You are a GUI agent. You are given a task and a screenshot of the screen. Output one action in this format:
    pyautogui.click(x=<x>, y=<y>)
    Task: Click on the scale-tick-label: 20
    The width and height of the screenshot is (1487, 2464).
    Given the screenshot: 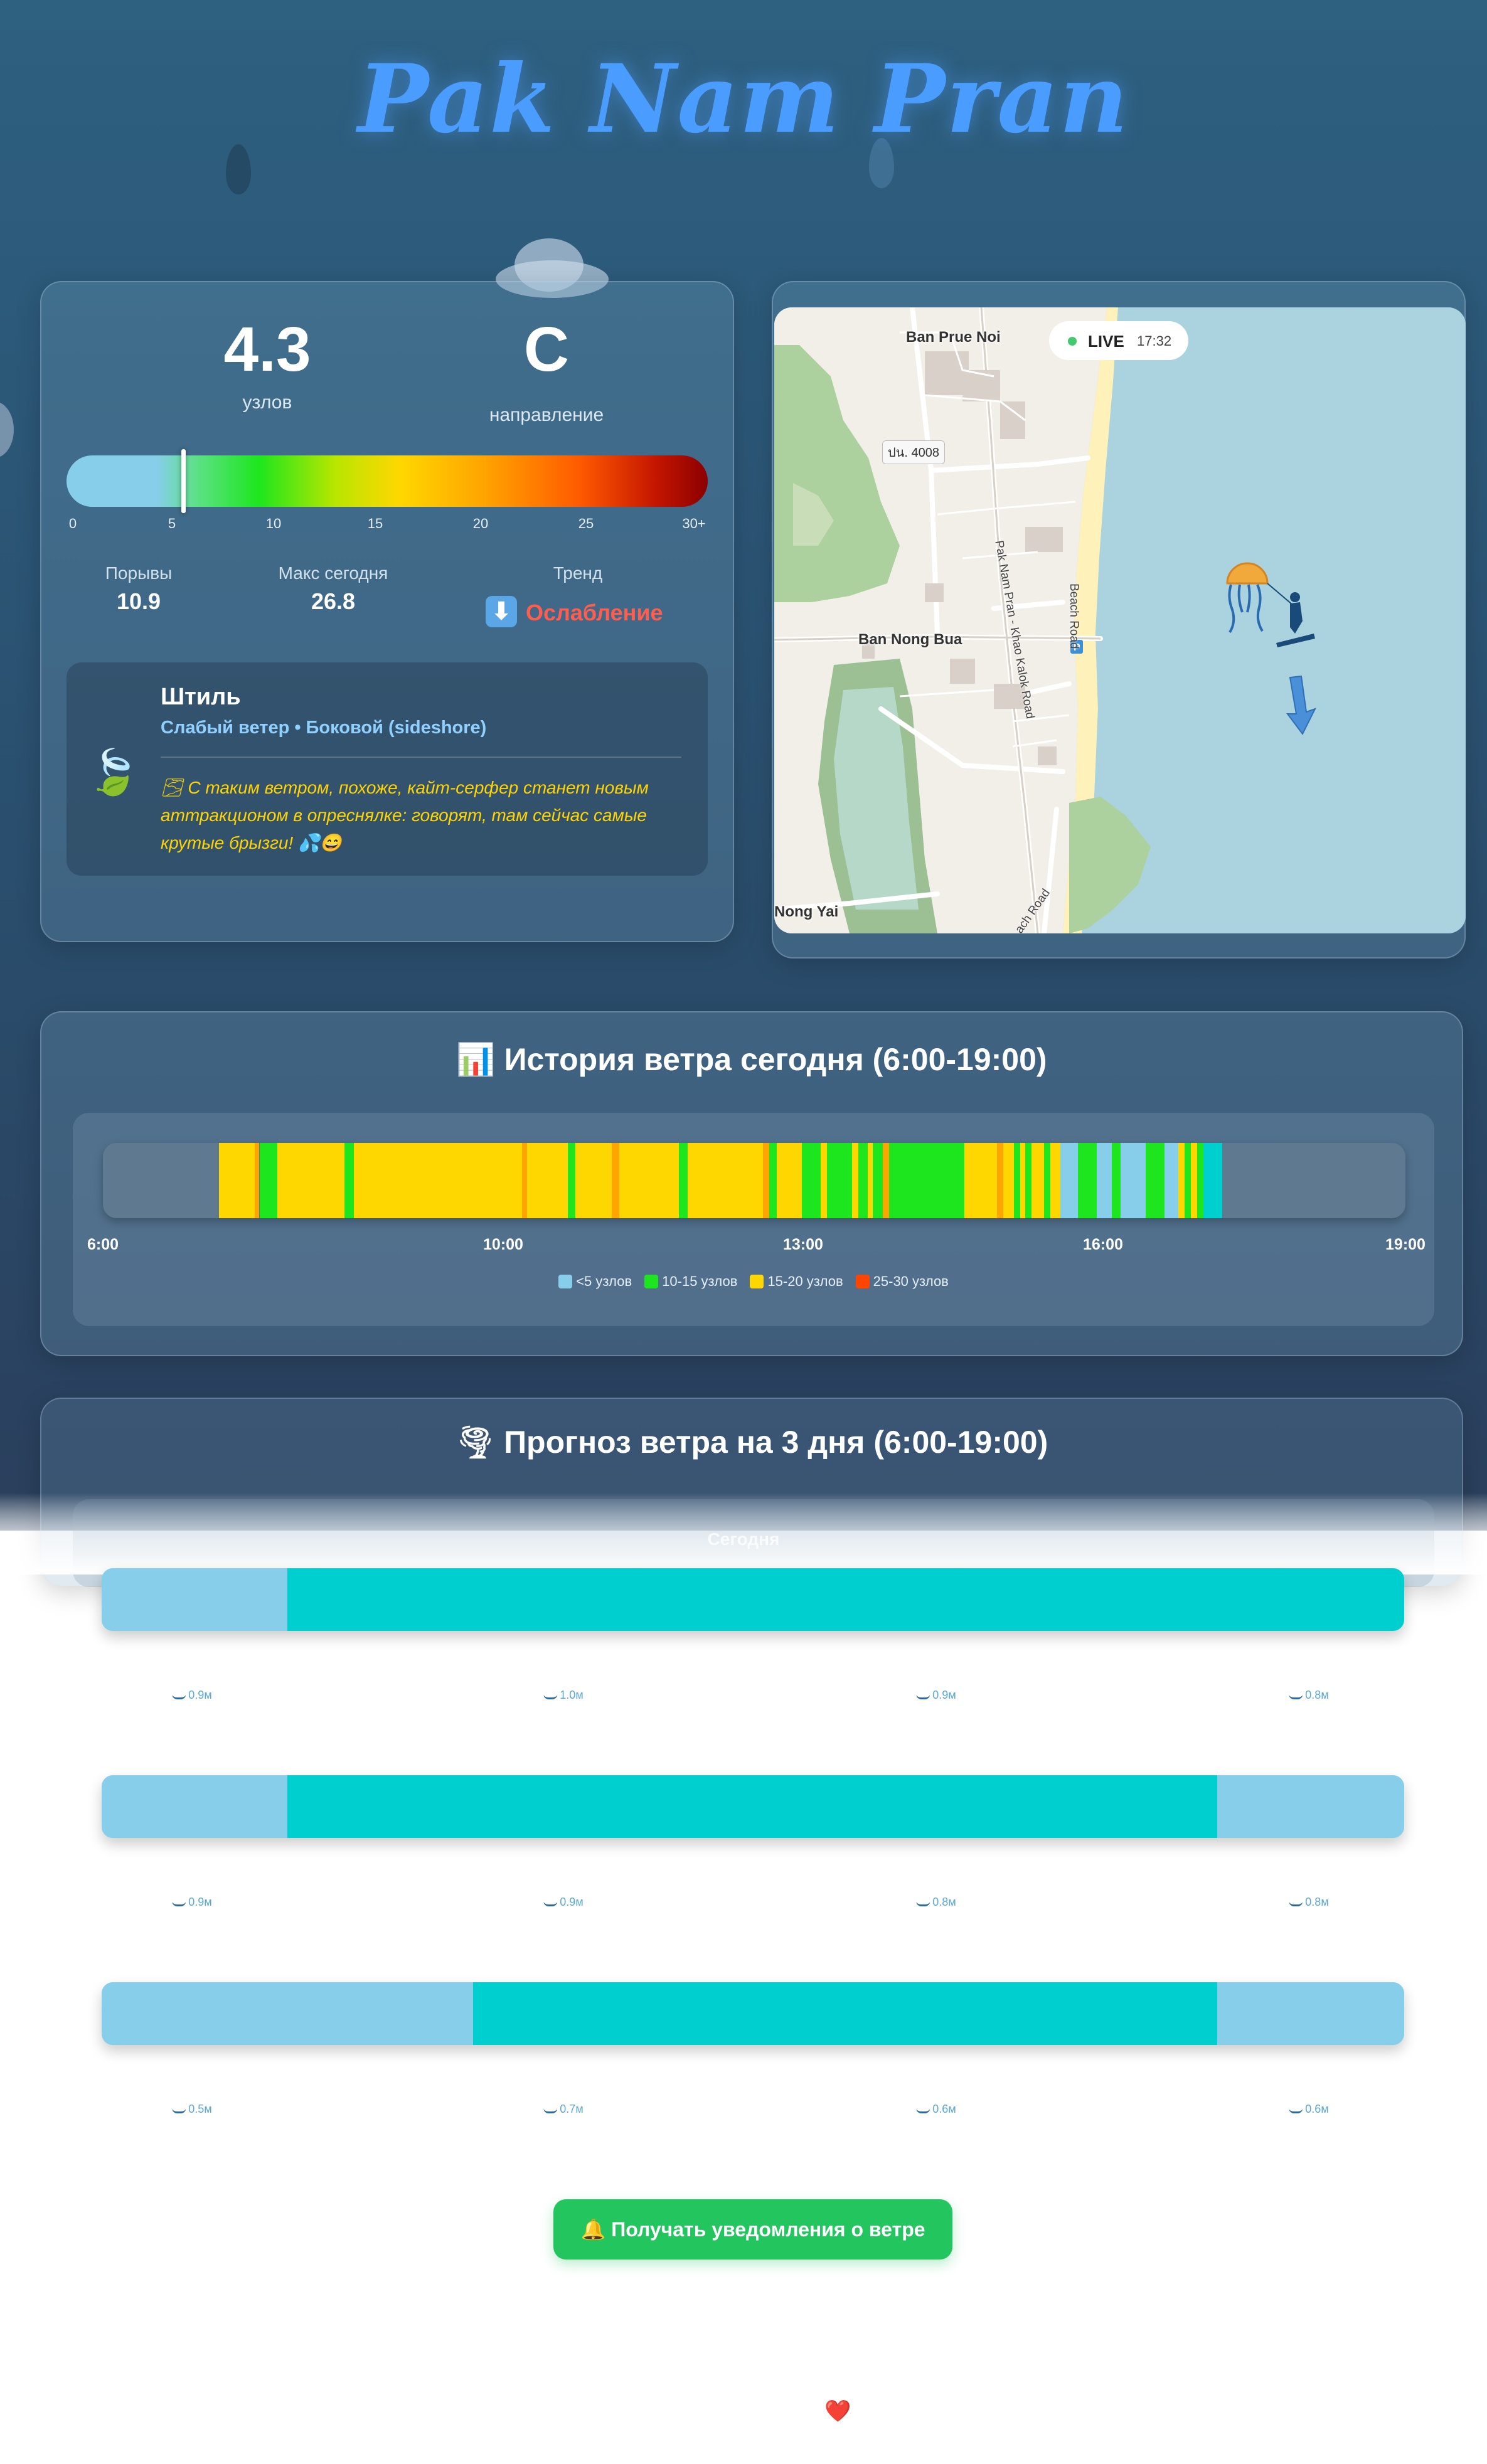 What is the action you would take?
    pyautogui.click(x=481, y=523)
    